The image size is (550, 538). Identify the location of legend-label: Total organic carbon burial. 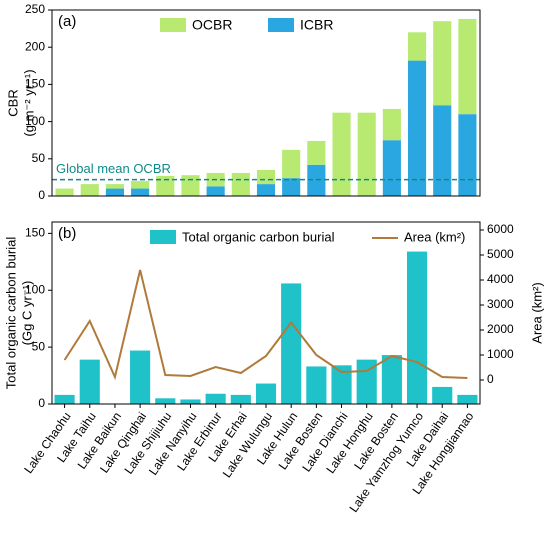
(258, 236).